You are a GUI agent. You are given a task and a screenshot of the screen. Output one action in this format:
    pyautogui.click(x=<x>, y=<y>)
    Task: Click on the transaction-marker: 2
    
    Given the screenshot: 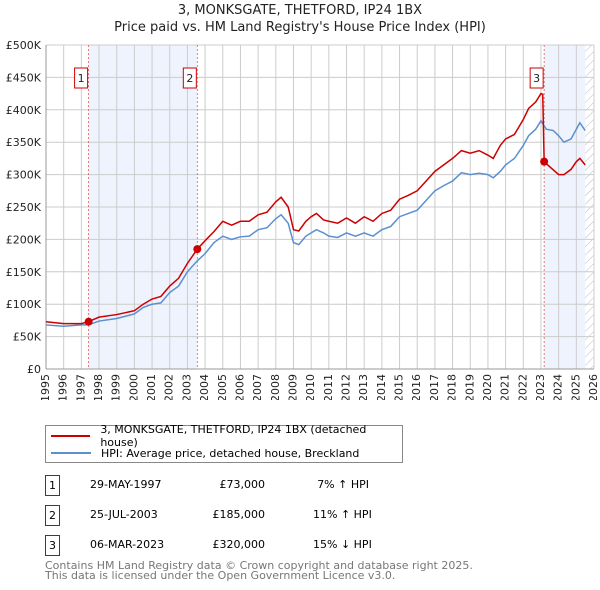 What is the action you would take?
    pyautogui.click(x=52, y=515)
    